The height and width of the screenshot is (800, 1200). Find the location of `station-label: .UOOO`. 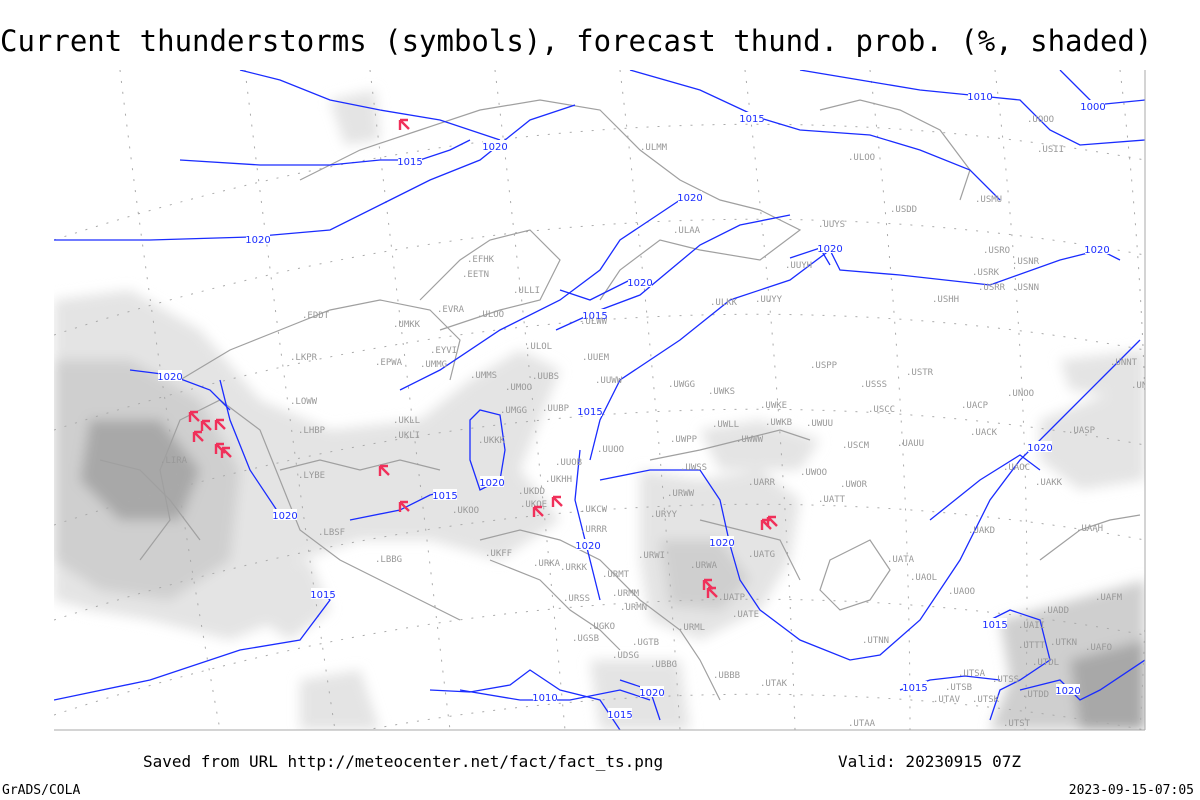

station-label: .UOOO is located at coordinates (1040, 120).